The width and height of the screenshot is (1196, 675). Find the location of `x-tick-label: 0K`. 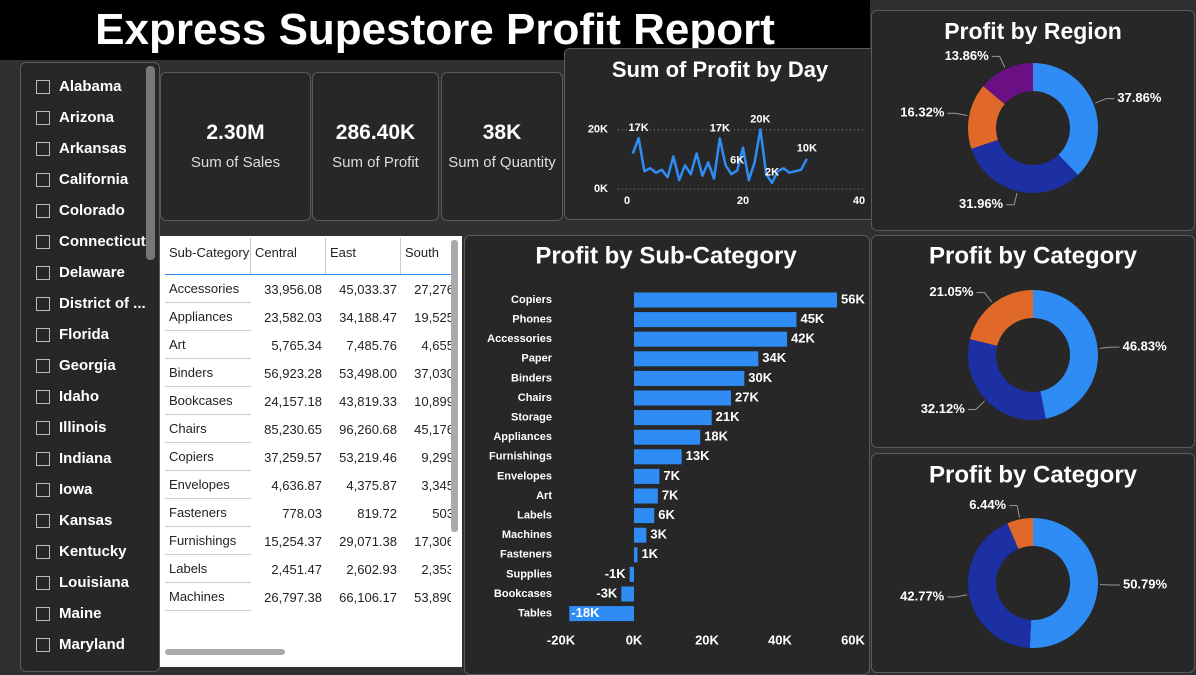

x-tick-label: 0K is located at coordinates (634, 639).